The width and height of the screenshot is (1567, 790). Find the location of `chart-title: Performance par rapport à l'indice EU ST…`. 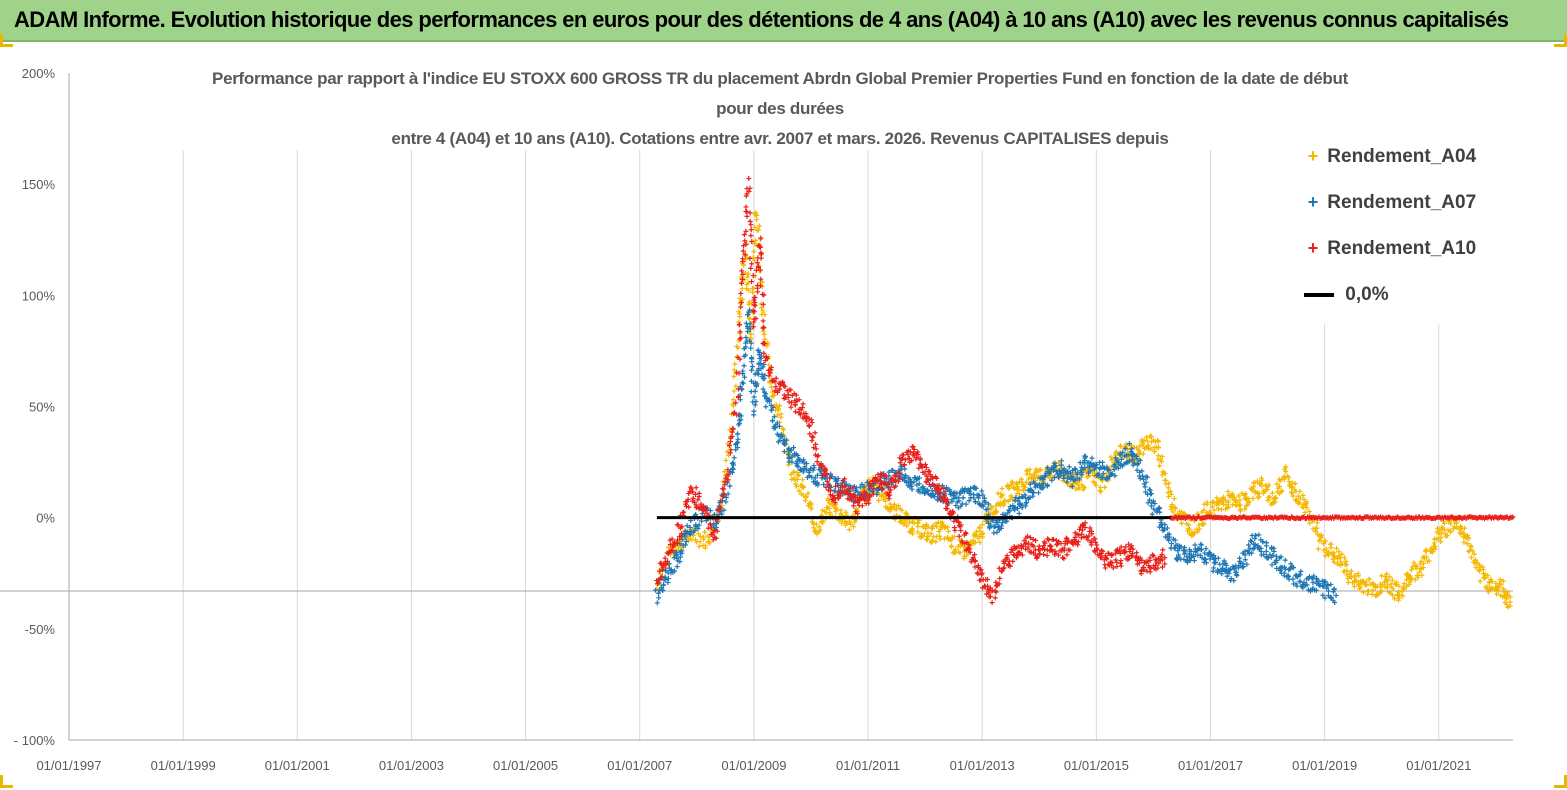

chart-title: Performance par rapport à l'indice EU ST… is located at coordinates (780, 109).